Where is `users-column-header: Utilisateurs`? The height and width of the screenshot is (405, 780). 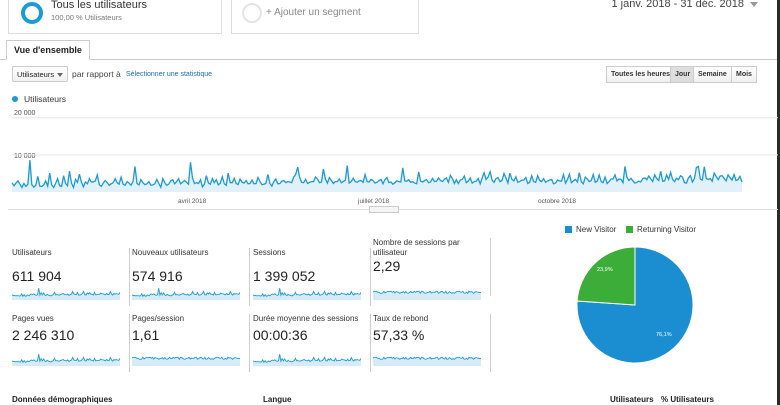
users-column-header: Utilisateurs is located at coordinates (632, 399).